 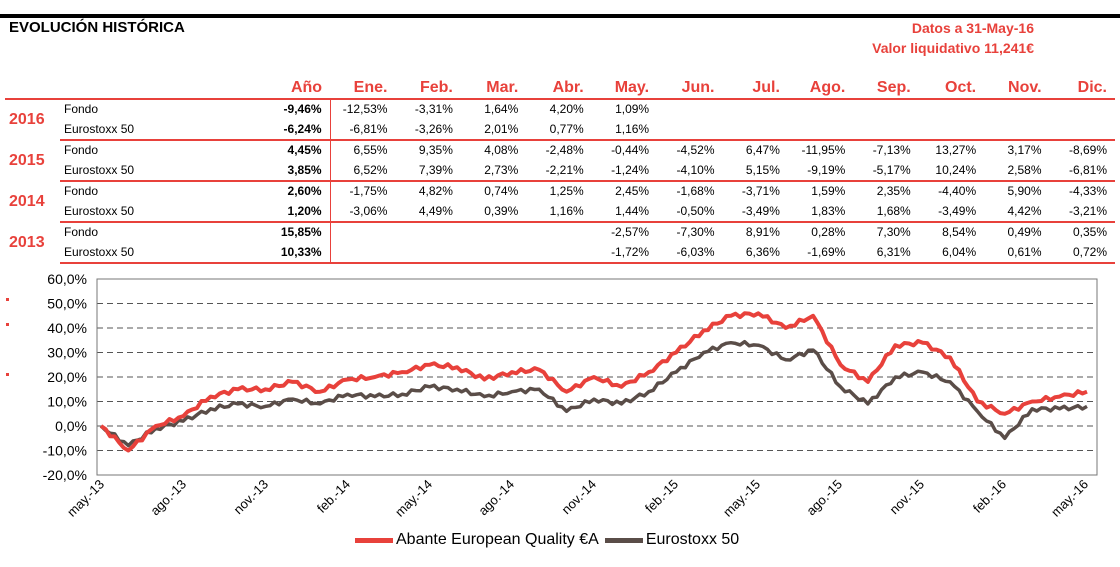 I want to click on monthly-return: 2,58%, so click(x=1017, y=171).